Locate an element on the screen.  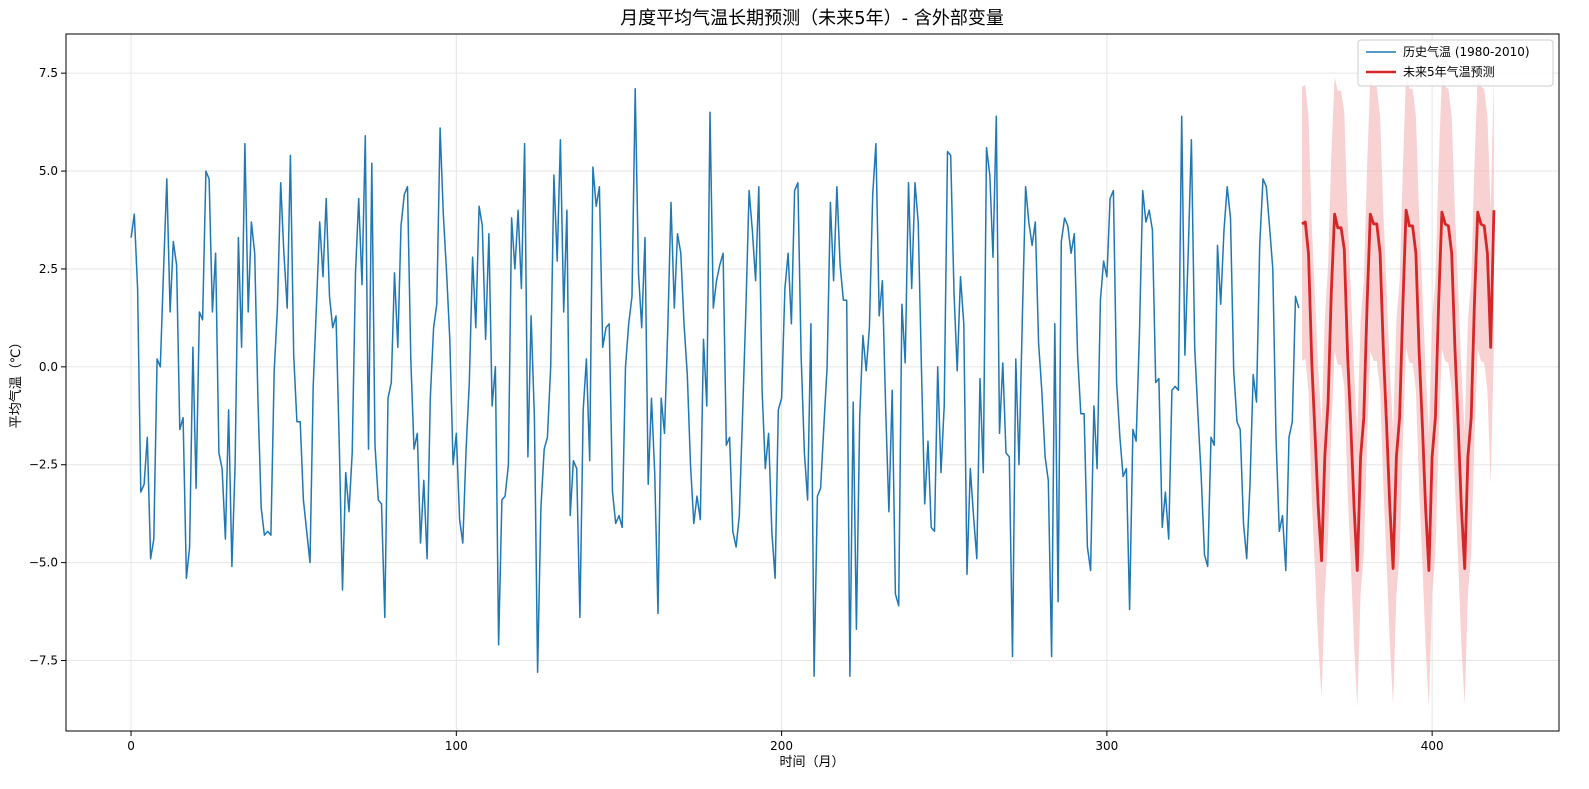
x-axis-ticks: 0 100 200 300 400 is located at coordinates (785, 742).